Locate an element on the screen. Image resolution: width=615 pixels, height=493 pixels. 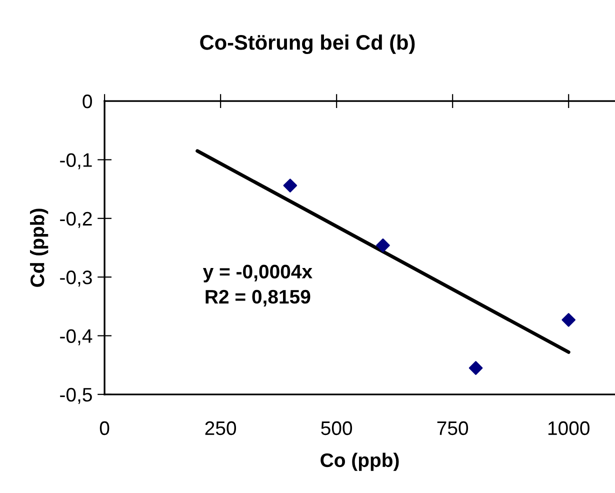
x-tick-label: 250 is located at coordinates (220, 428).